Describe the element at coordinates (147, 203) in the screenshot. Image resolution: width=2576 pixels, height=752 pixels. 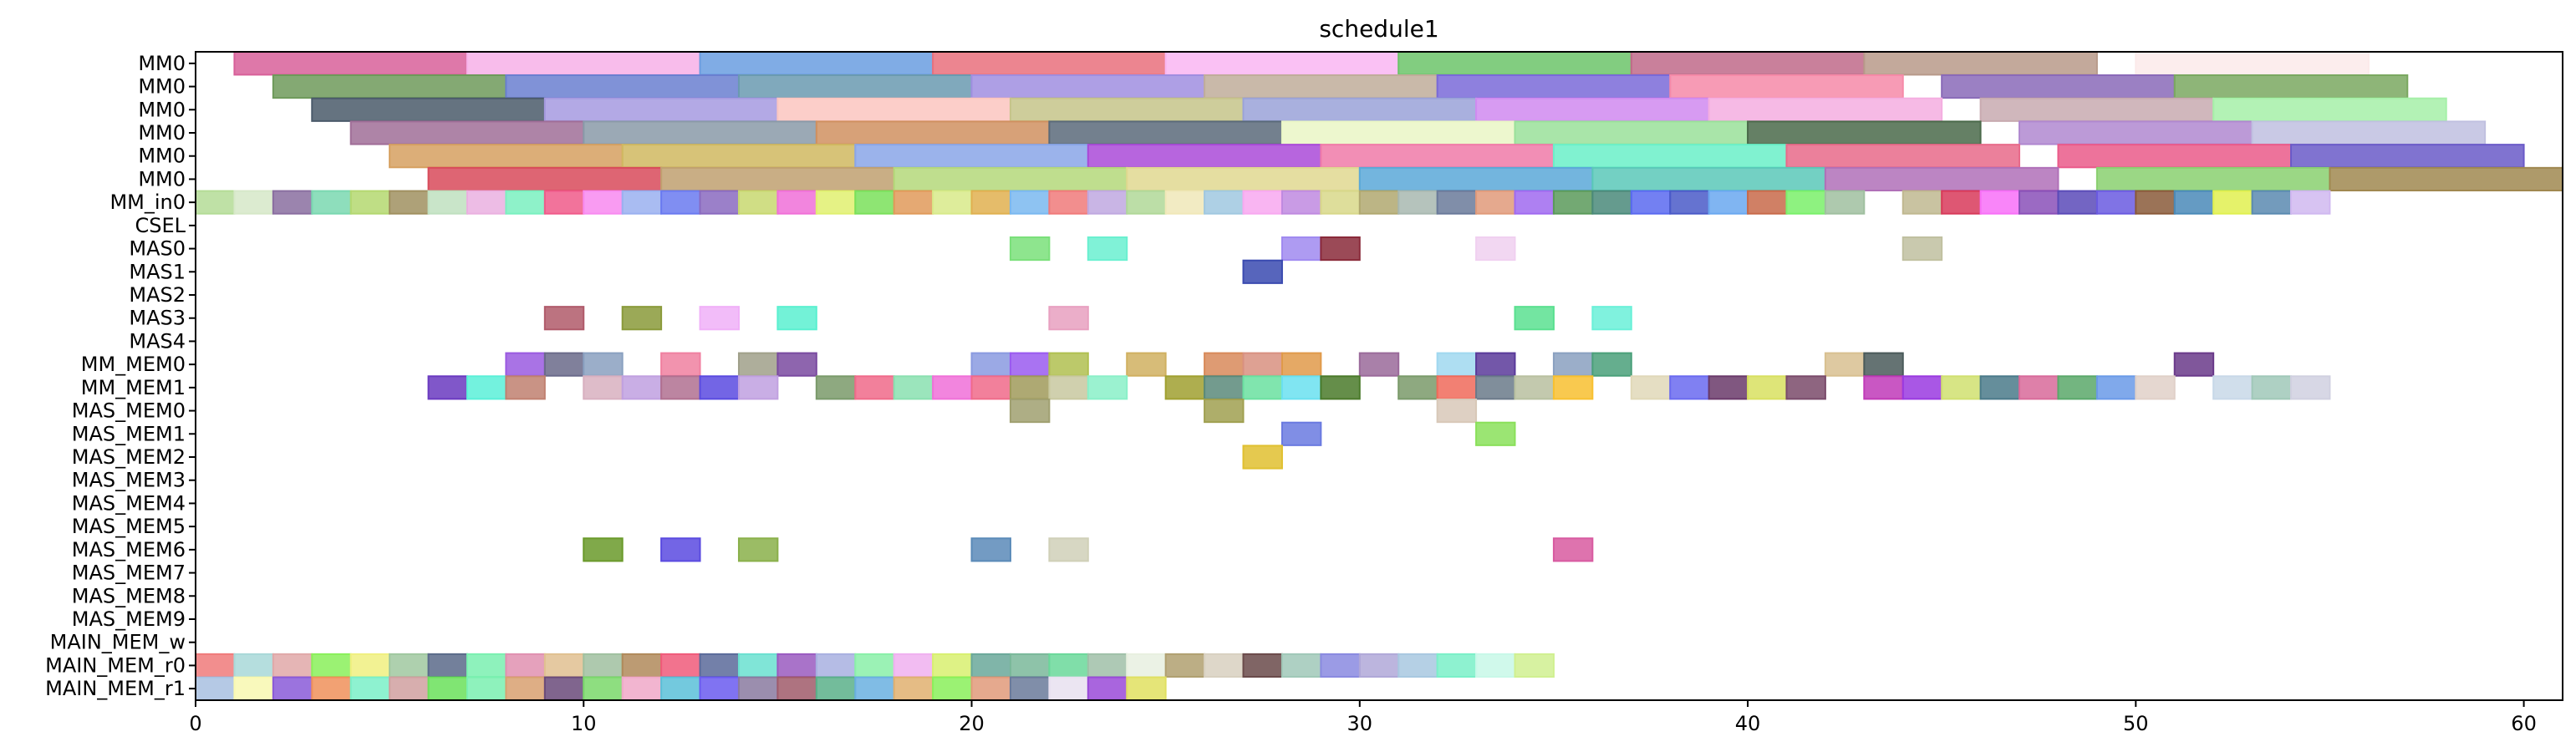
I see `y-tick-label: MM_in0` at that location.